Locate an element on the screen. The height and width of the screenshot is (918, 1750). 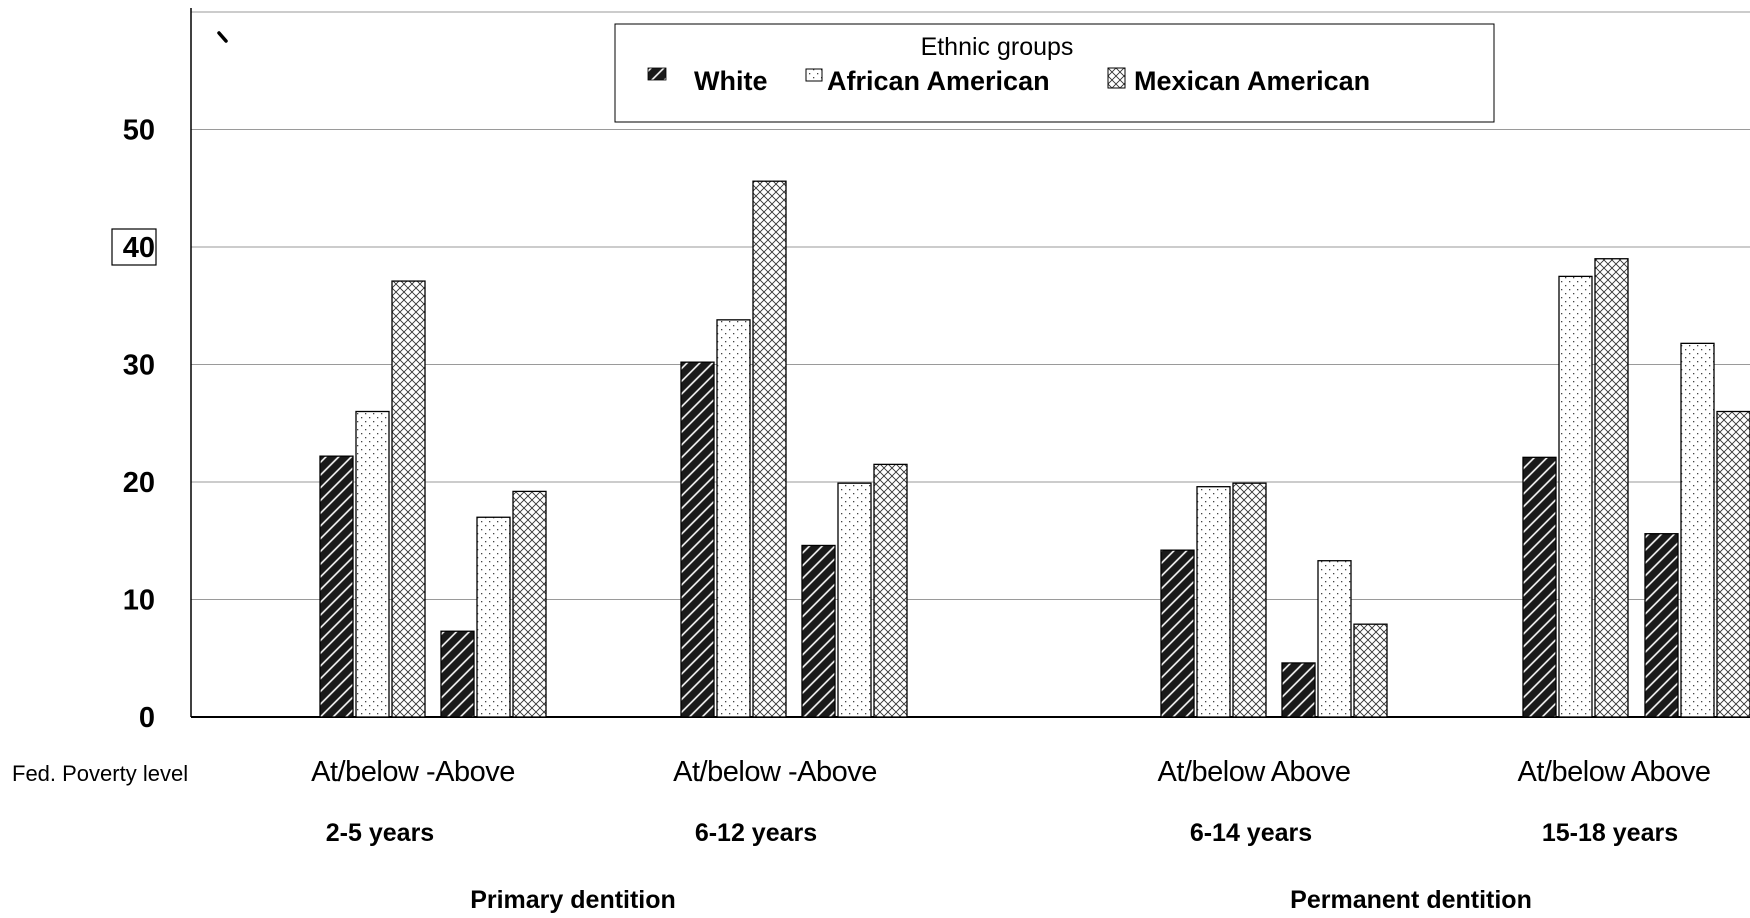
y-tick-label: 10 is located at coordinates (139, 601).